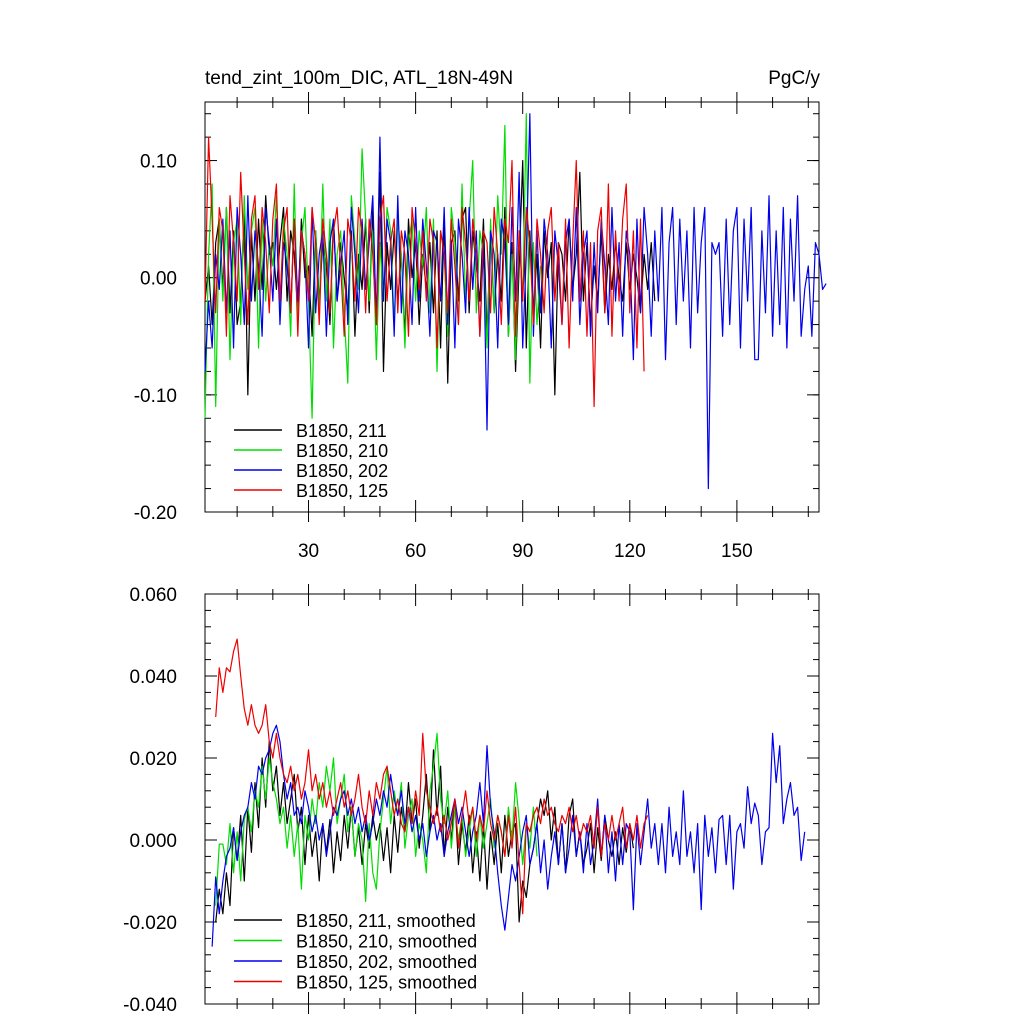 The height and width of the screenshot is (1024, 1024). What do you see at coordinates (153, 677) in the screenshot?
I see `bottom-y-tick-label: 0.040` at bounding box center [153, 677].